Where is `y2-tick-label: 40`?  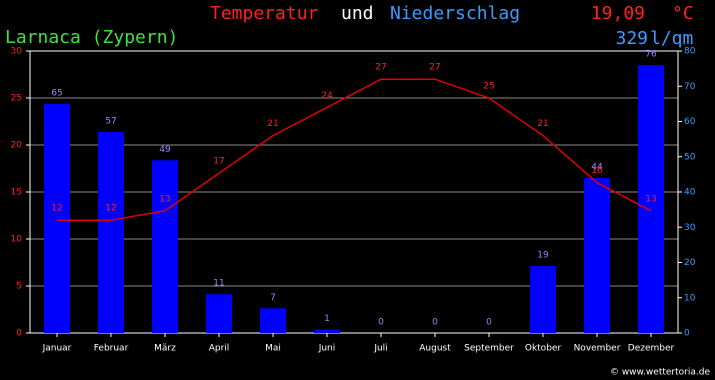
y2-tick-label: 40 is located at coordinates (690, 193).